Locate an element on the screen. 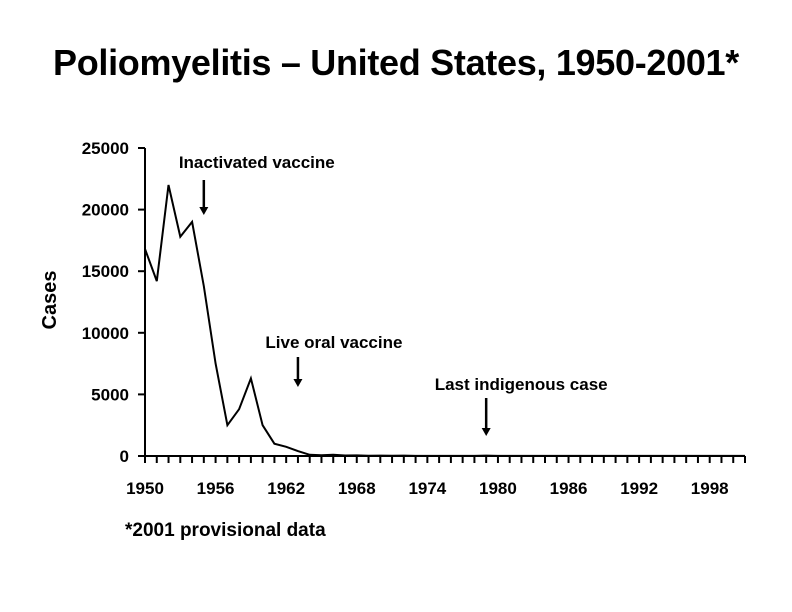 The width and height of the screenshot is (792, 612). y-tick-label: 25000 is located at coordinates (105, 148).